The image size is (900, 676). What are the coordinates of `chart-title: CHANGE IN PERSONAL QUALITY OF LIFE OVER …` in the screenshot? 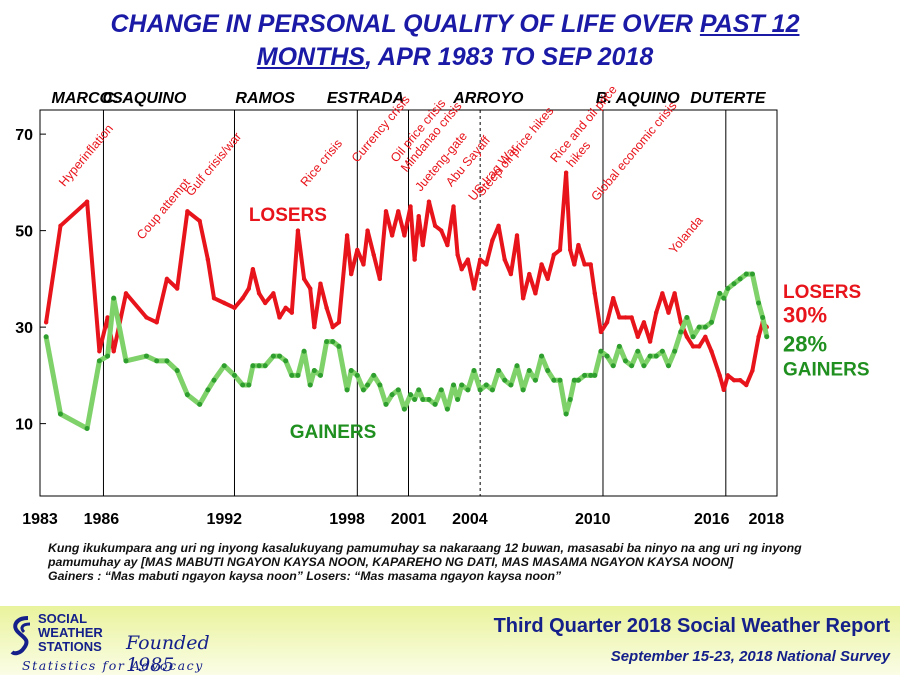 It's located at (455, 41).